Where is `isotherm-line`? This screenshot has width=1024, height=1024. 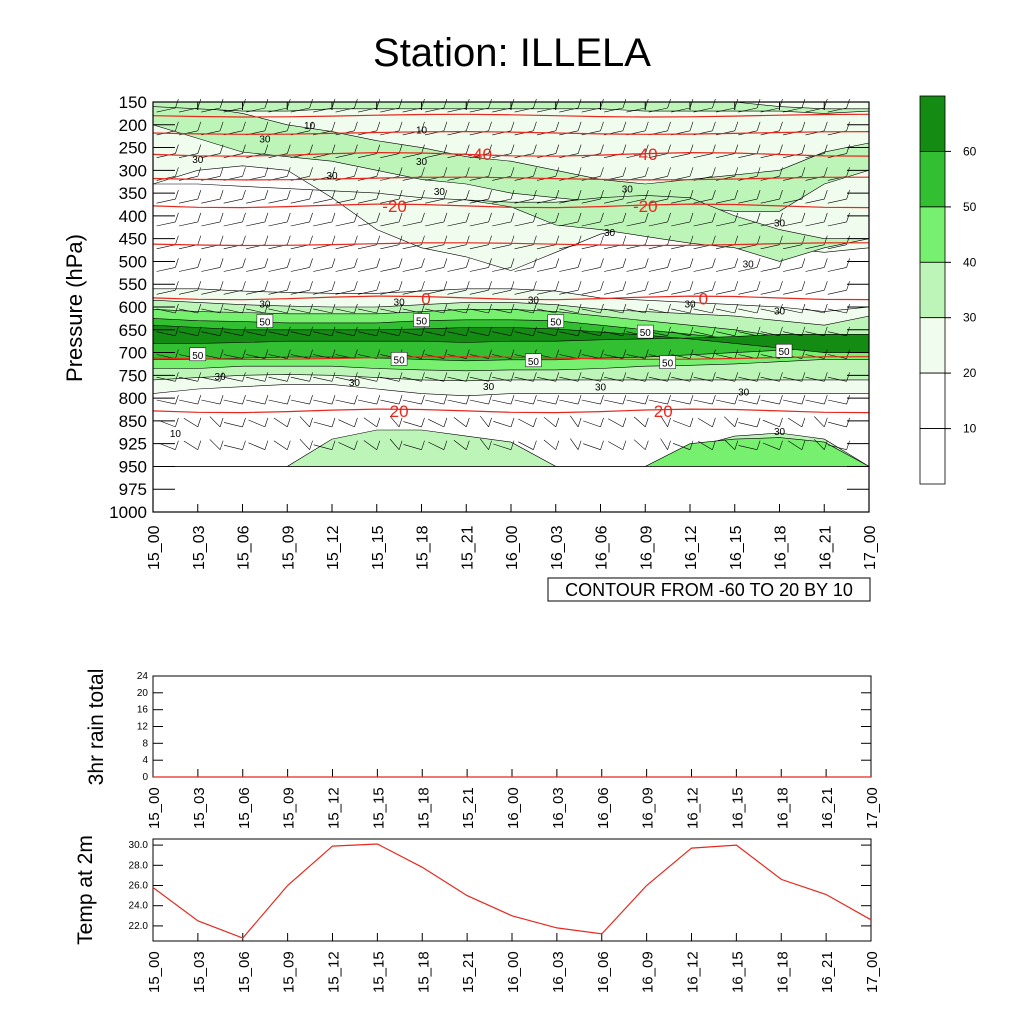
isotherm-line is located at coordinates (511, 206).